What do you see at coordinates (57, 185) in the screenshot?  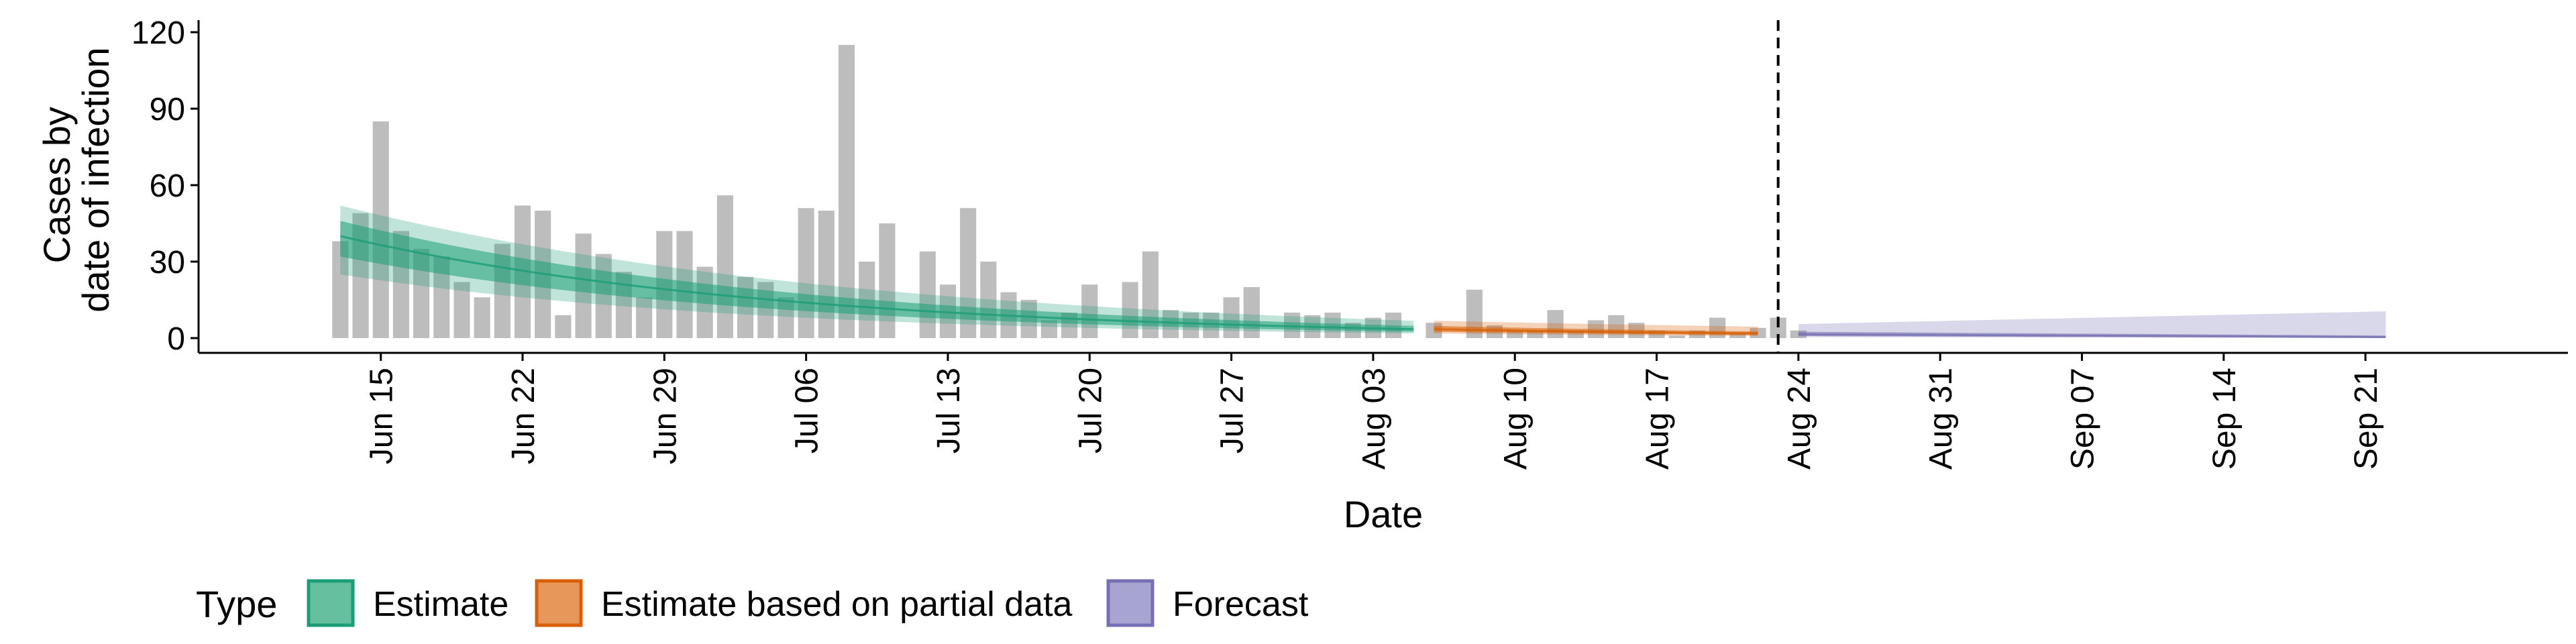 I see `y-axis-title-line-1: Cases by` at bounding box center [57, 185].